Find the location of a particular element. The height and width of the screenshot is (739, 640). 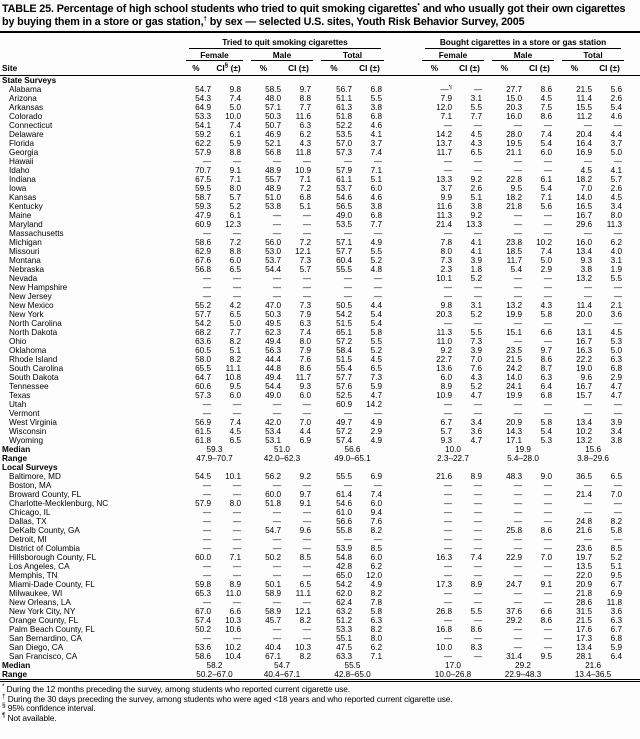

ci-cell: 5.5 is located at coordinates (376, 98).